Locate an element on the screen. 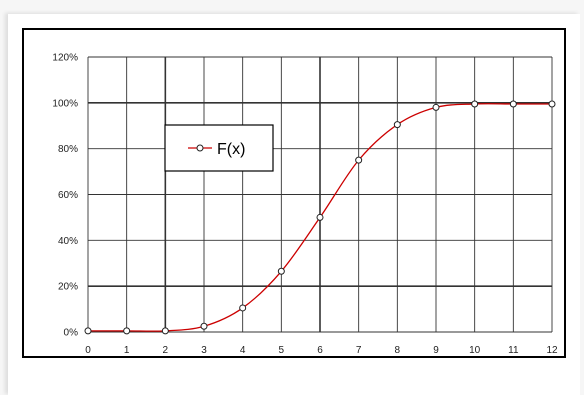 This screenshot has width=584, height=395. legend-marker is located at coordinates (200, 148).